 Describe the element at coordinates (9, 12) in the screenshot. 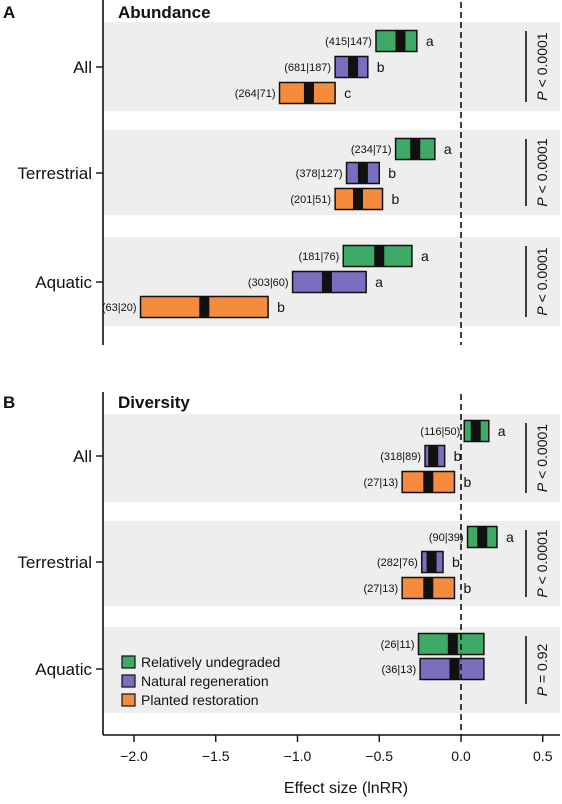

I see `panel-letter: A` at that location.